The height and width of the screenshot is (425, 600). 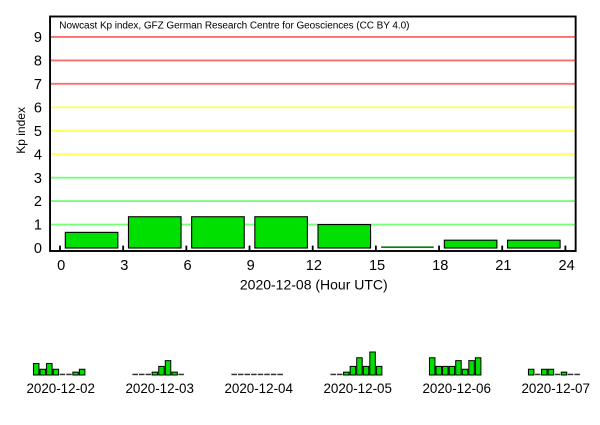 I want to click on svg-text: 2020-12-08 (Hour UTC), so click(x=314, y=285).